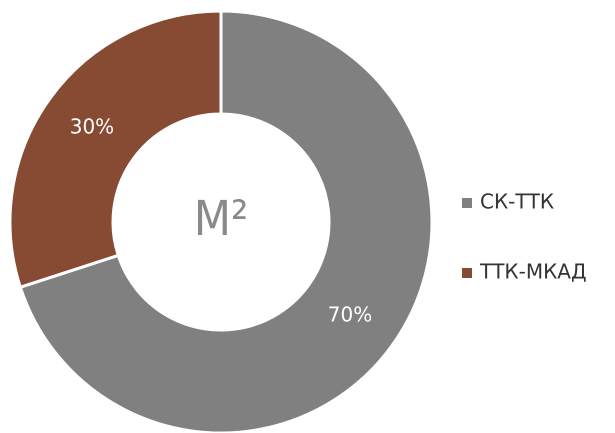 Image resolution: width=615 pixels, height=433 pixels. I want to click on data-label: 70%, so click(350, 314).